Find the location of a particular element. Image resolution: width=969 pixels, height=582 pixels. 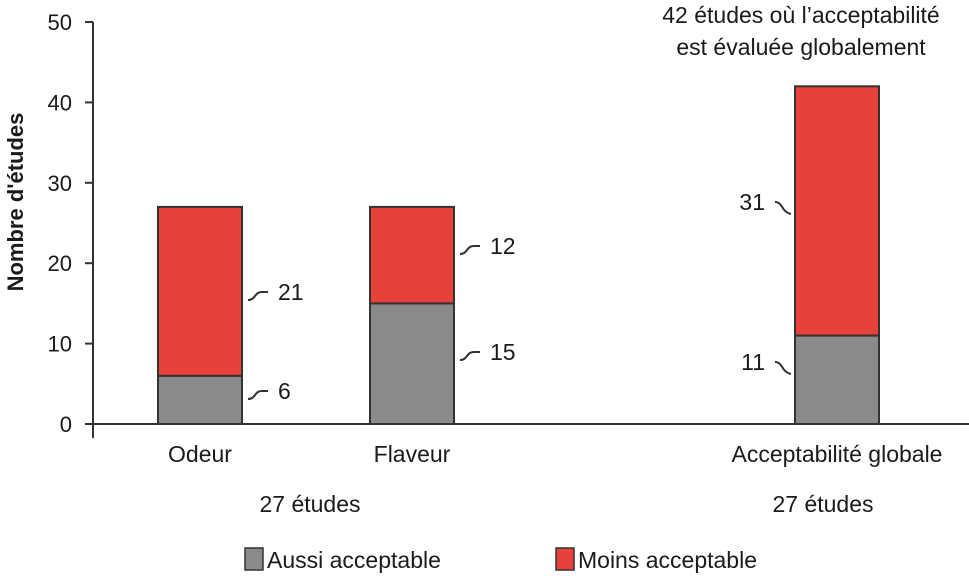

y-ticks: 0 10 20 30 40 50 is located at coordinates (70, 223).